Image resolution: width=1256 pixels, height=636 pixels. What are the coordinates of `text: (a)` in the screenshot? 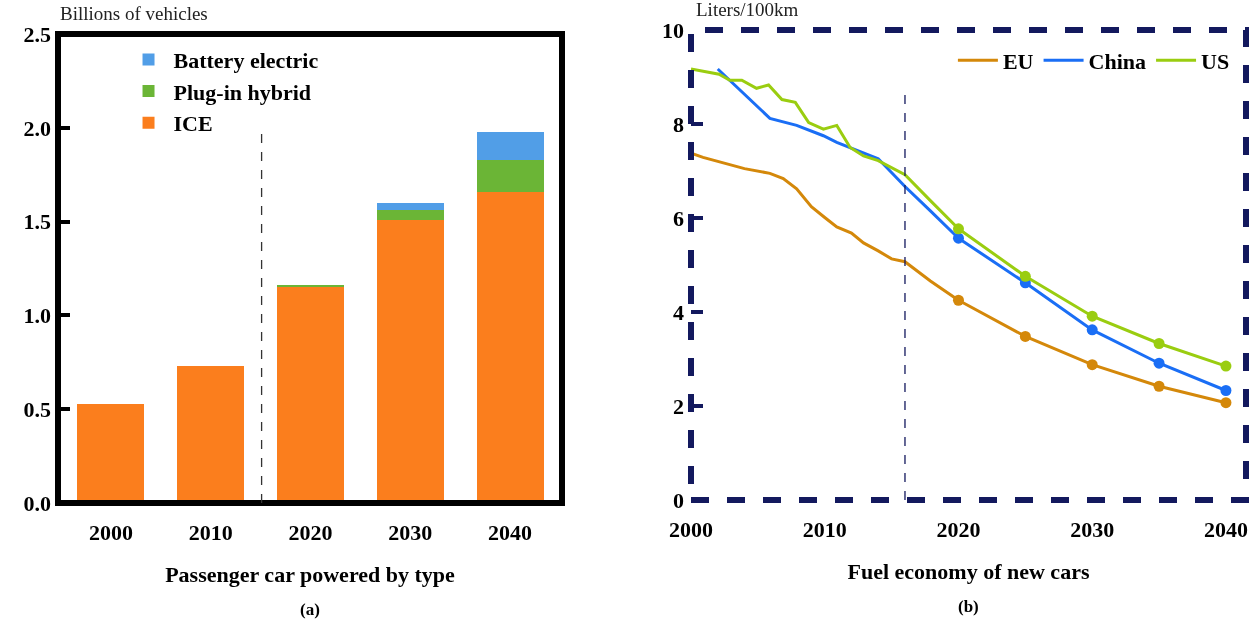 It's located at (310, 609).